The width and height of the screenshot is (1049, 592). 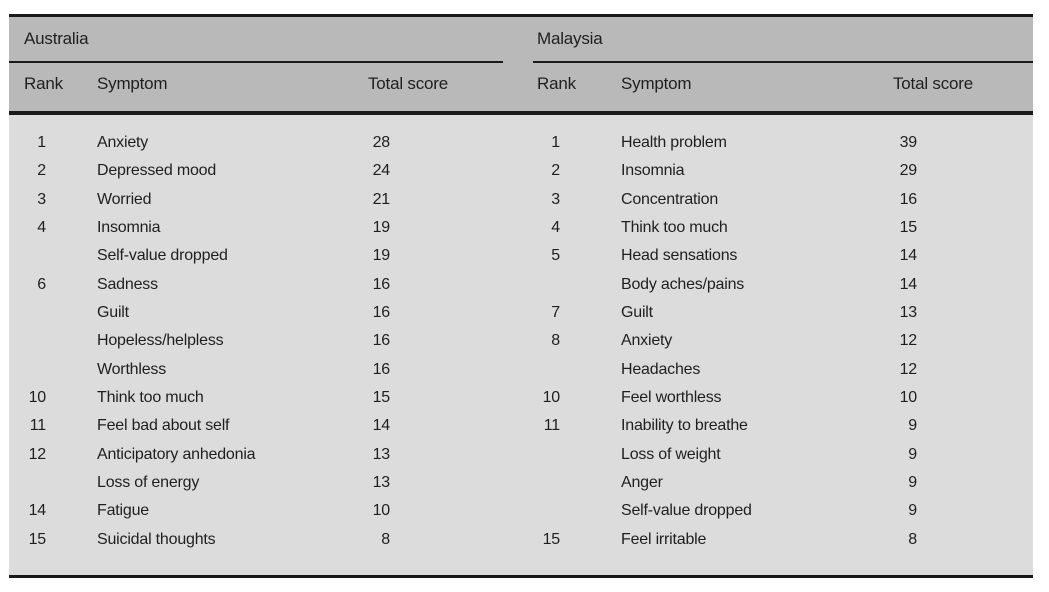 What do you see at coordinates (41, 171) in the screenshot?
I see `rank-cell: 2` at bounding box center [41, 171].